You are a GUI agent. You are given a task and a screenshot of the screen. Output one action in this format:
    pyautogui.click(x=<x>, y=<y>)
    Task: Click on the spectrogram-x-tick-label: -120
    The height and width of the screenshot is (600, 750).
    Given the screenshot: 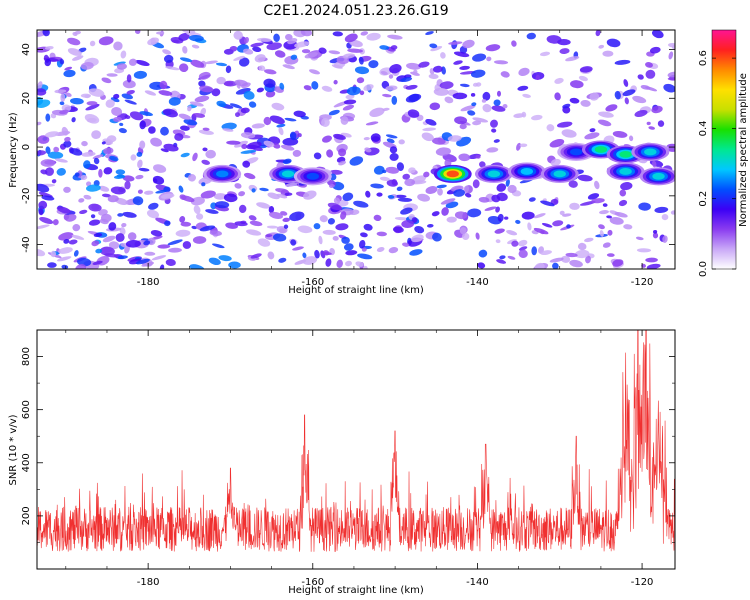 What is the action you would take?
    pyautogui.click(x=642, y=282)
    